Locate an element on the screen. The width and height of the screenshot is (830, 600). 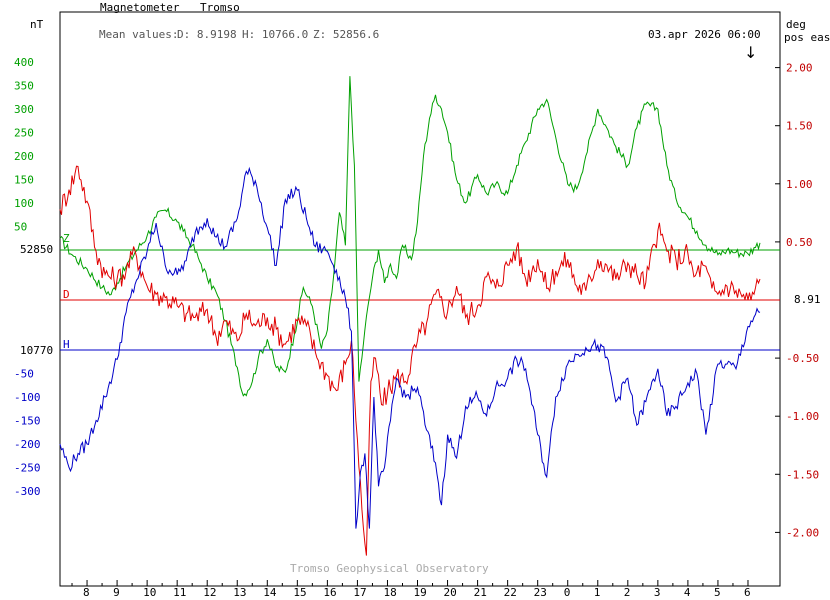
d-tick-label: -1.50 is located at coordinates (802, 474).